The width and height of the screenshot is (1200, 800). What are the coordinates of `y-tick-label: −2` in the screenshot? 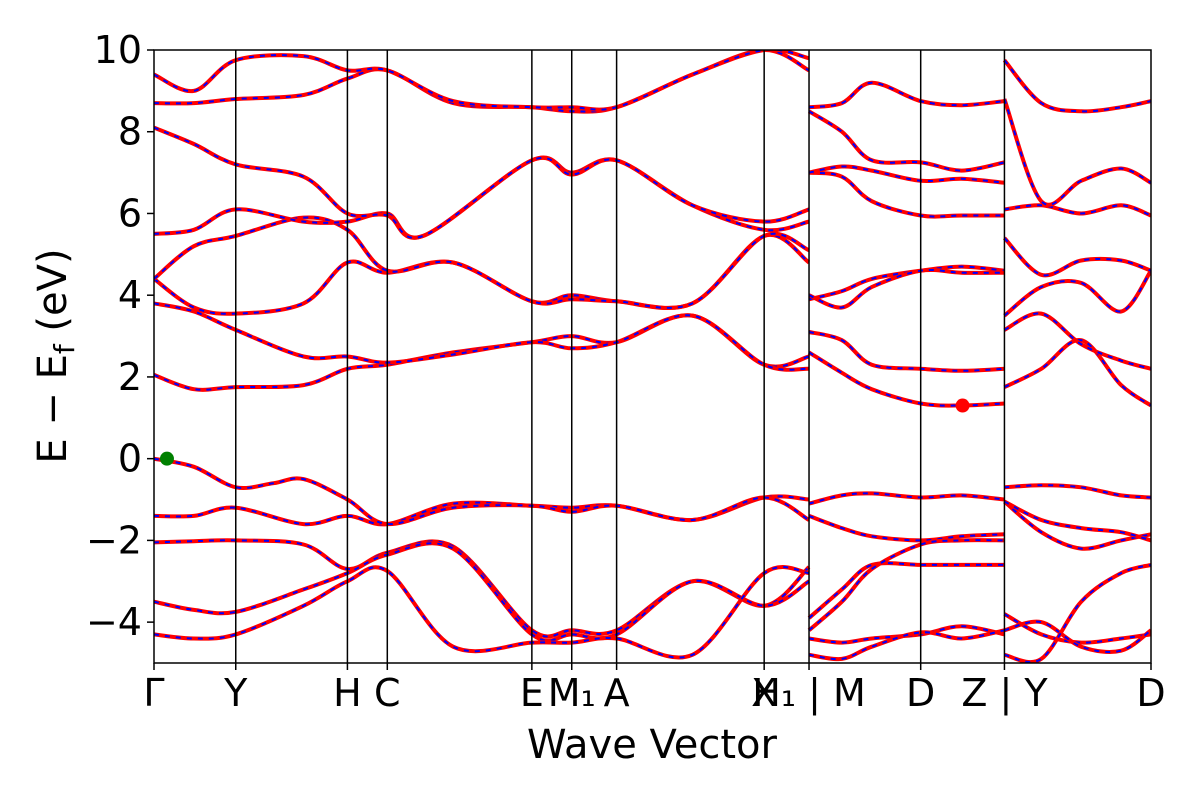 It's located at (114, 540).